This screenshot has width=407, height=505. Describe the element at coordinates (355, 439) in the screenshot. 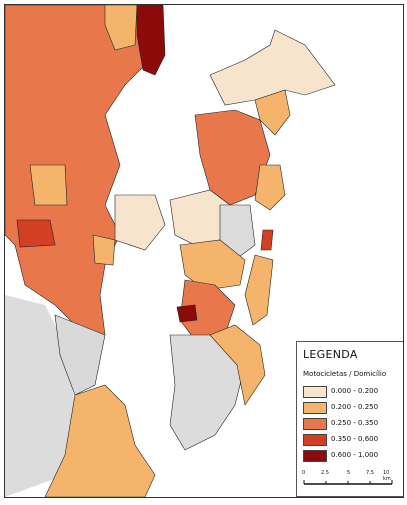

I see `legend-label: 0.350 - 0.600` at that location.